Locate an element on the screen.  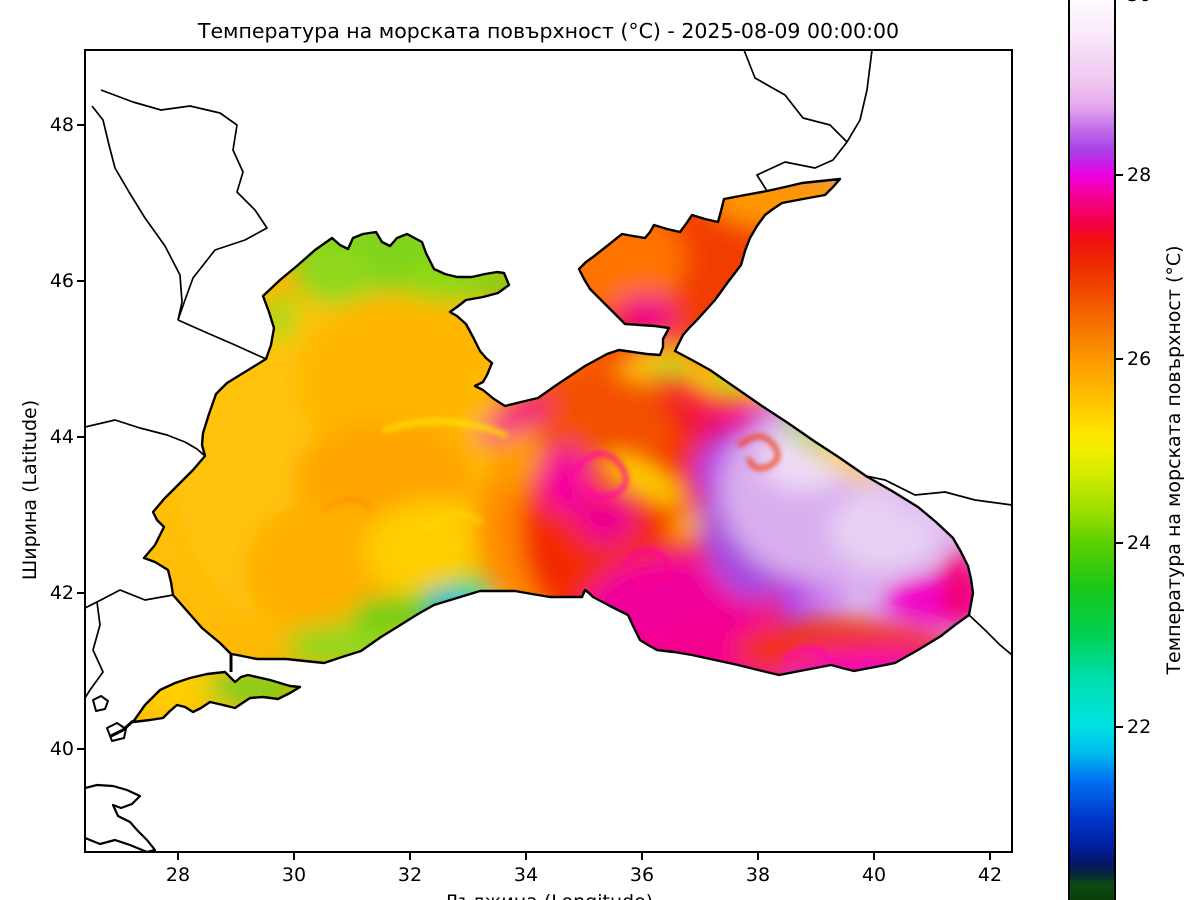
colorbar is located at coordinates (1092, 450).